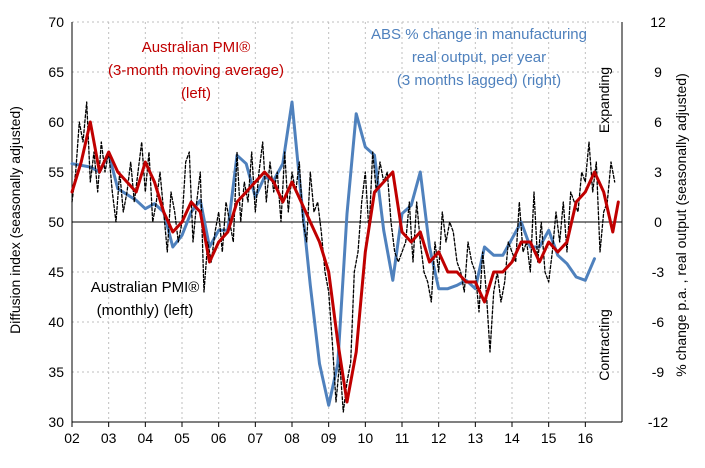 This screenshot has width=705, height=468. I want to click on right-tick-label: 0, so click(658, 222).